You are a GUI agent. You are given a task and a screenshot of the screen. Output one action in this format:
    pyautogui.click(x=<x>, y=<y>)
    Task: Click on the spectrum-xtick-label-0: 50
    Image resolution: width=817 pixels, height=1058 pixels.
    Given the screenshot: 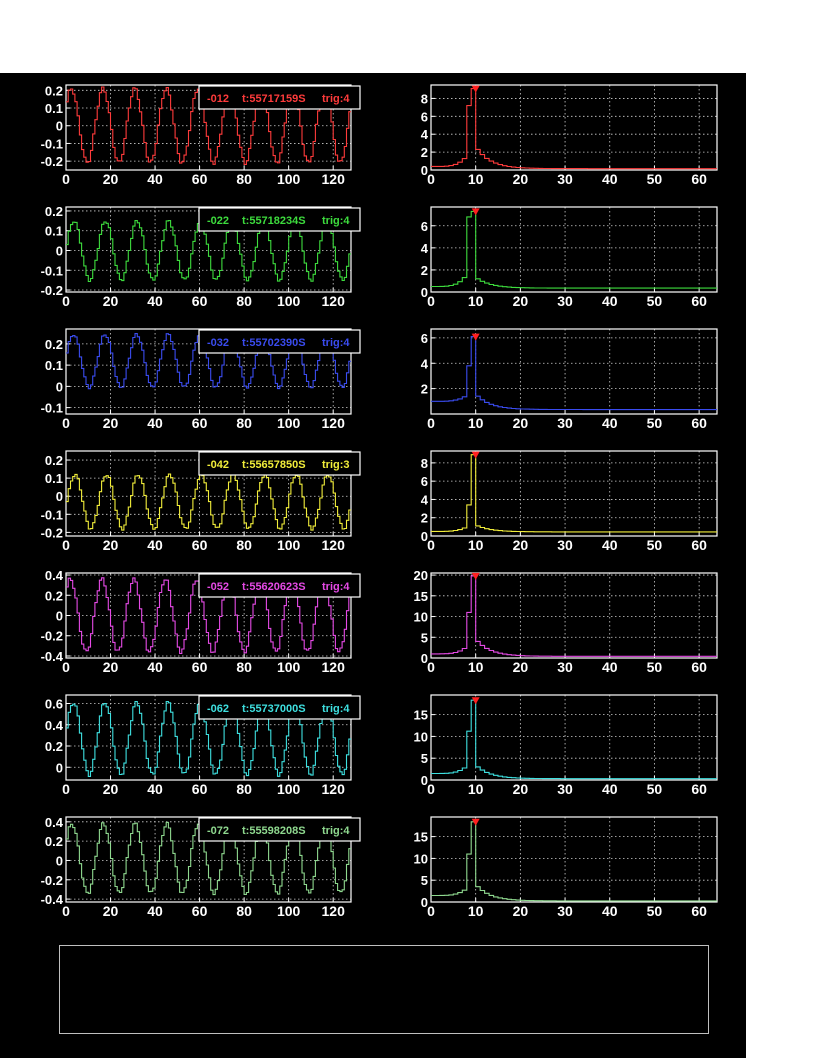 What is the action you would take?
    pyautogui.click(x=655, y=179)
    